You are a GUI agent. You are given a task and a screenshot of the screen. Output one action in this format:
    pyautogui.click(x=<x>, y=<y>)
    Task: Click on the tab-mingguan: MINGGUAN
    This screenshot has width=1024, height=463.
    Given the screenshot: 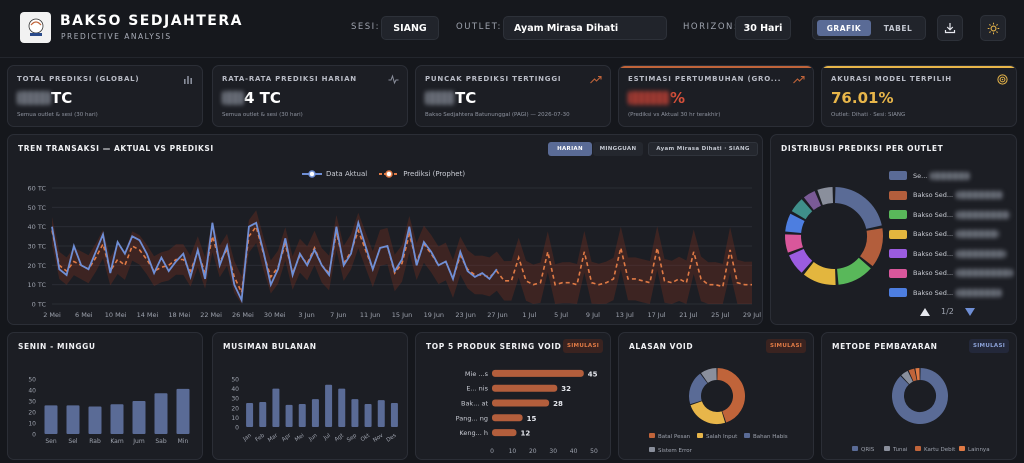 What is the action you would take?
    pyautogui.click(x=618, y=149)
    